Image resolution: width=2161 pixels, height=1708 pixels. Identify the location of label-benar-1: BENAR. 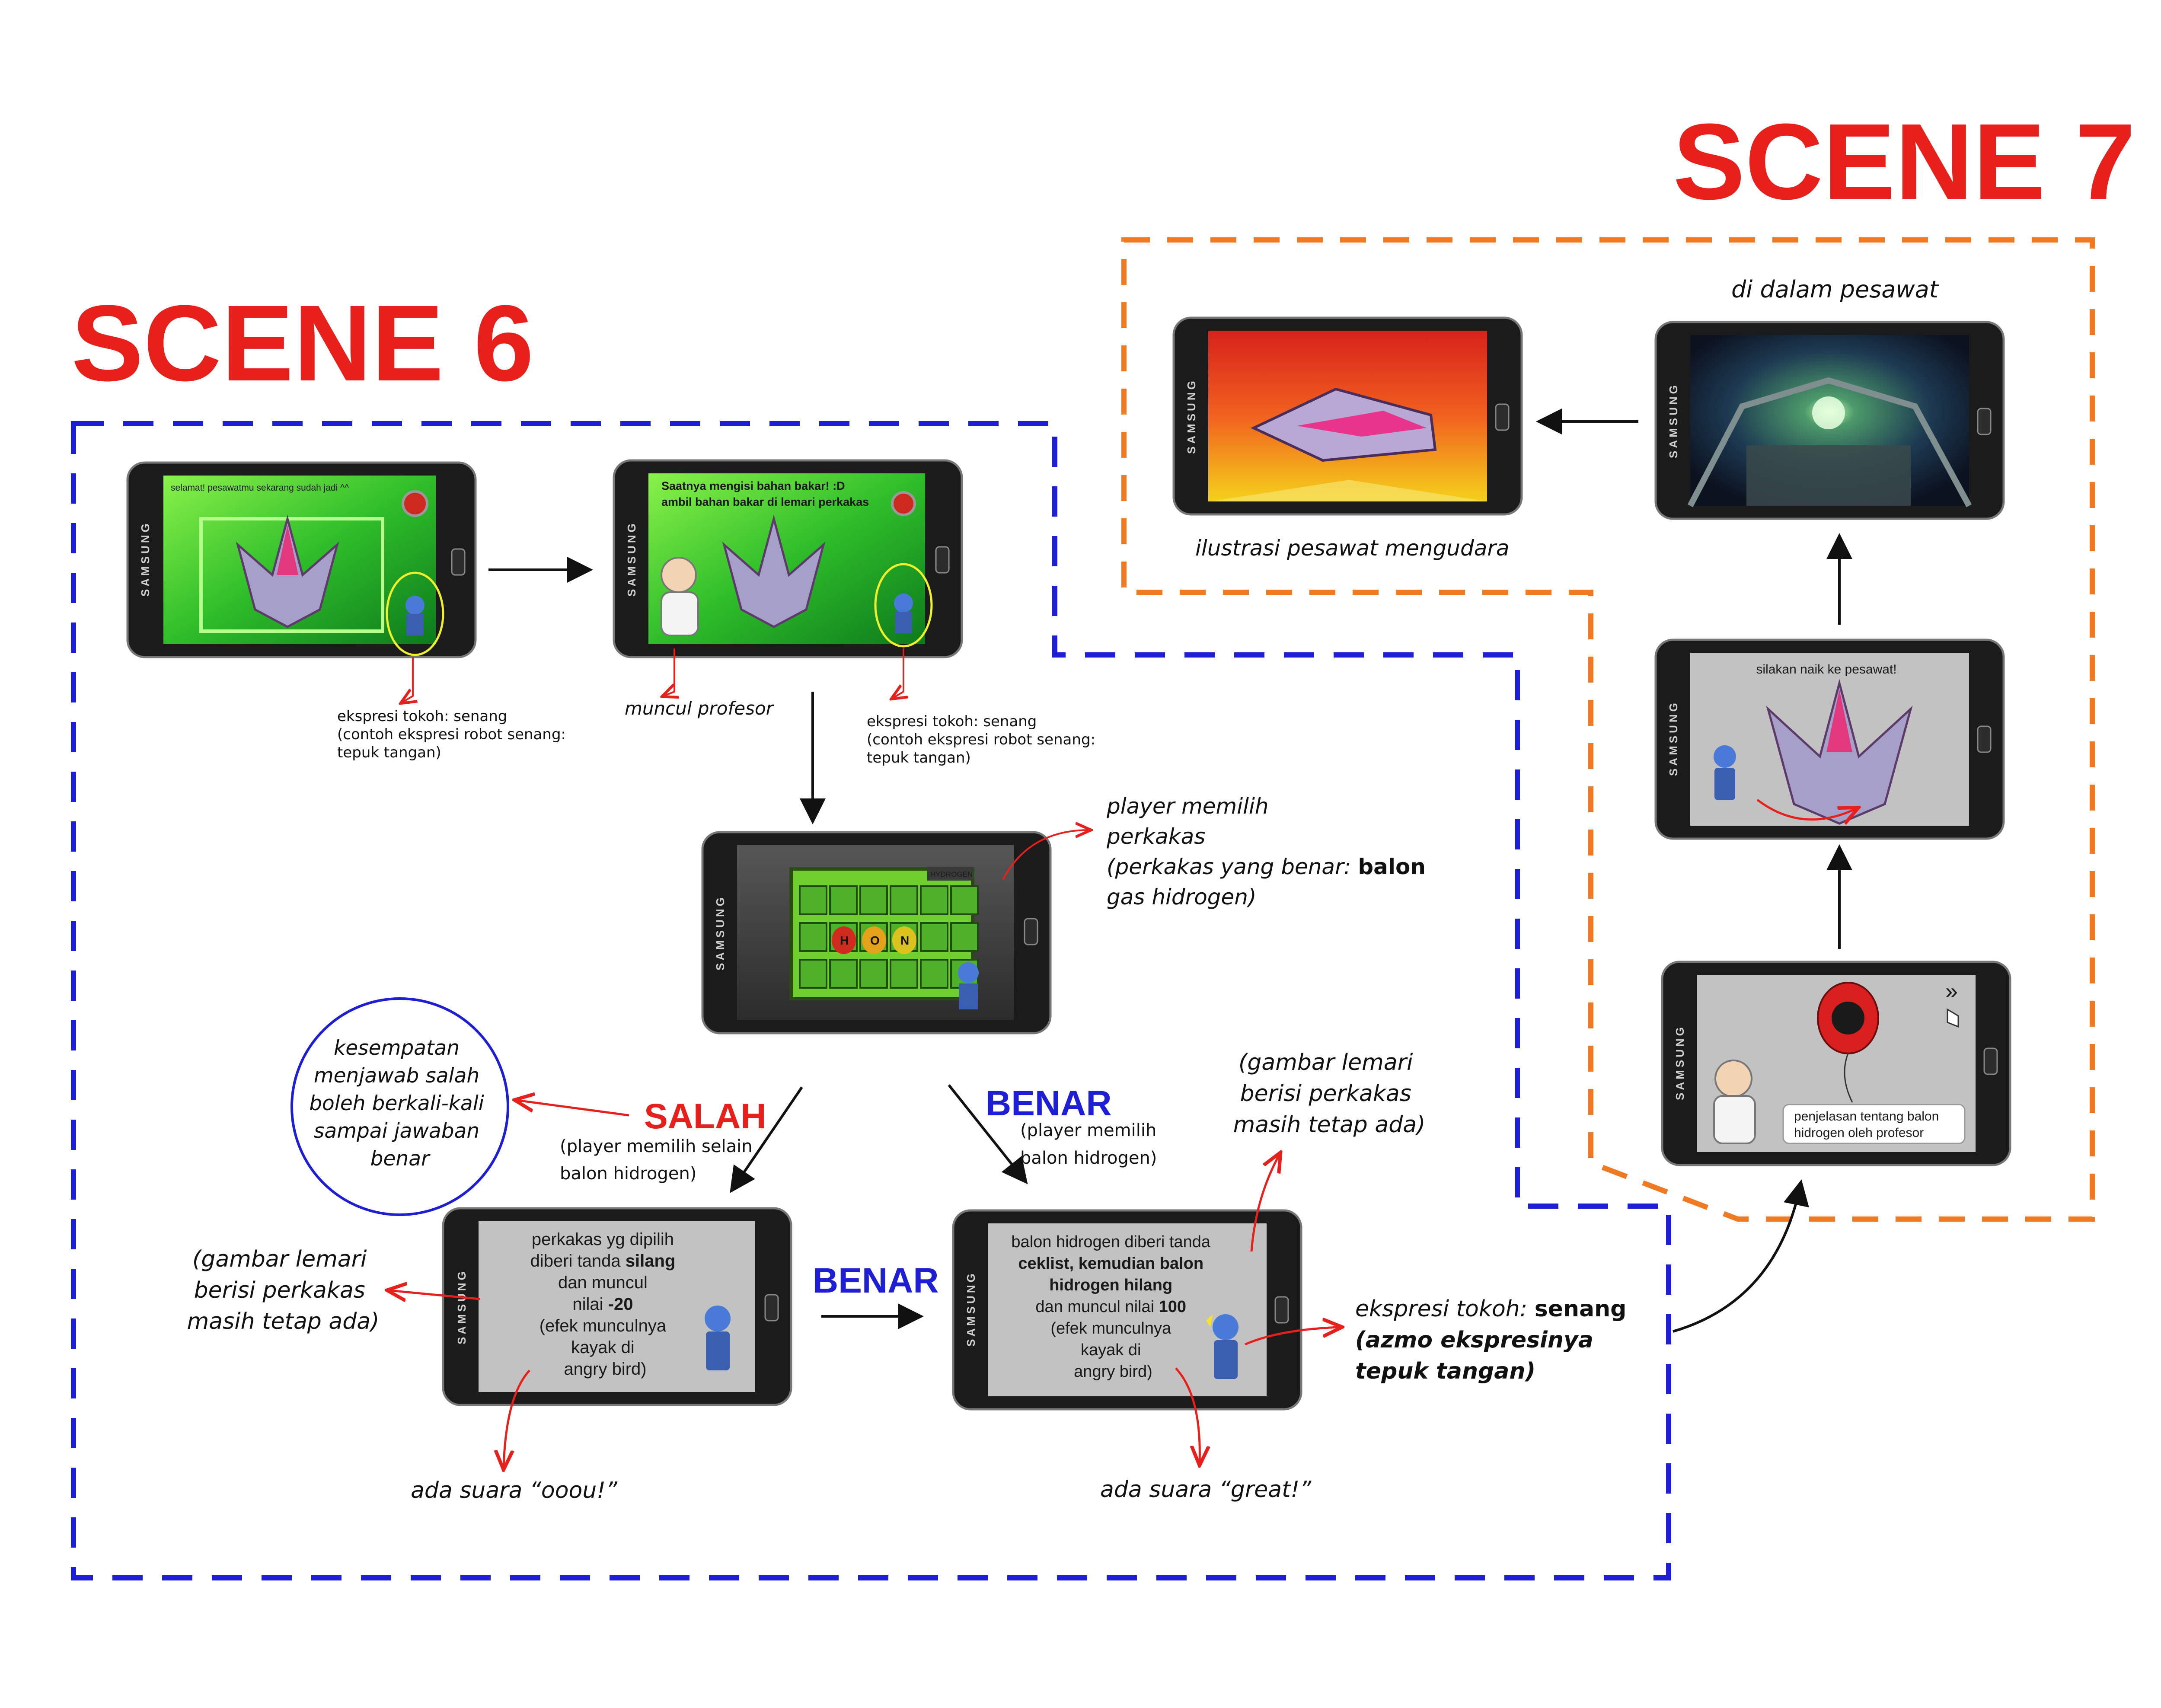
(1049, 1103).